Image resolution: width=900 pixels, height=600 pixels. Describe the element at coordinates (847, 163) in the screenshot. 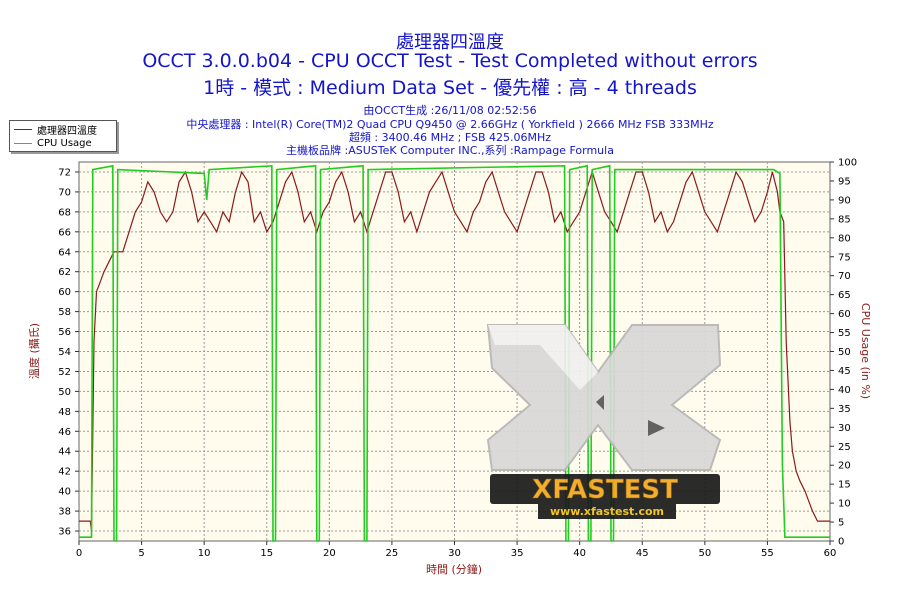

I see `y-right-tick-label: 100` at that location.